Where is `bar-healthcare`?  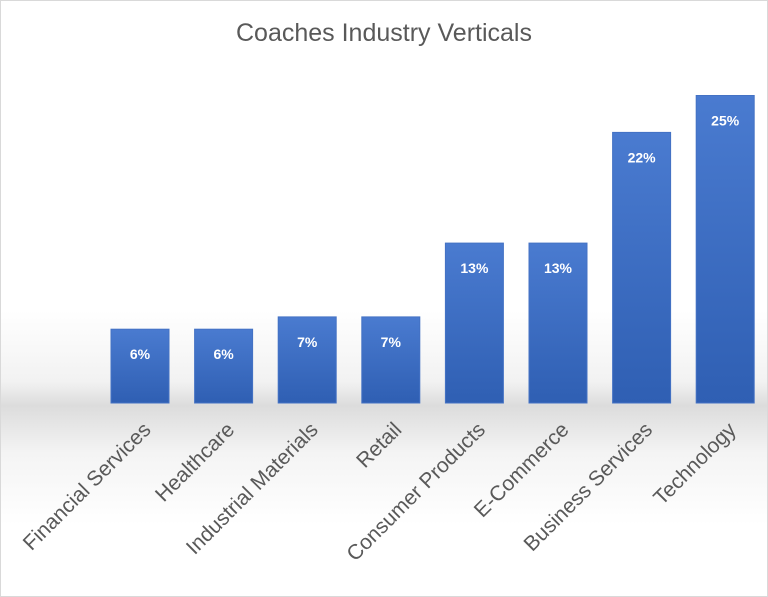
bar-healthcare is located at coordinates (224, 366).